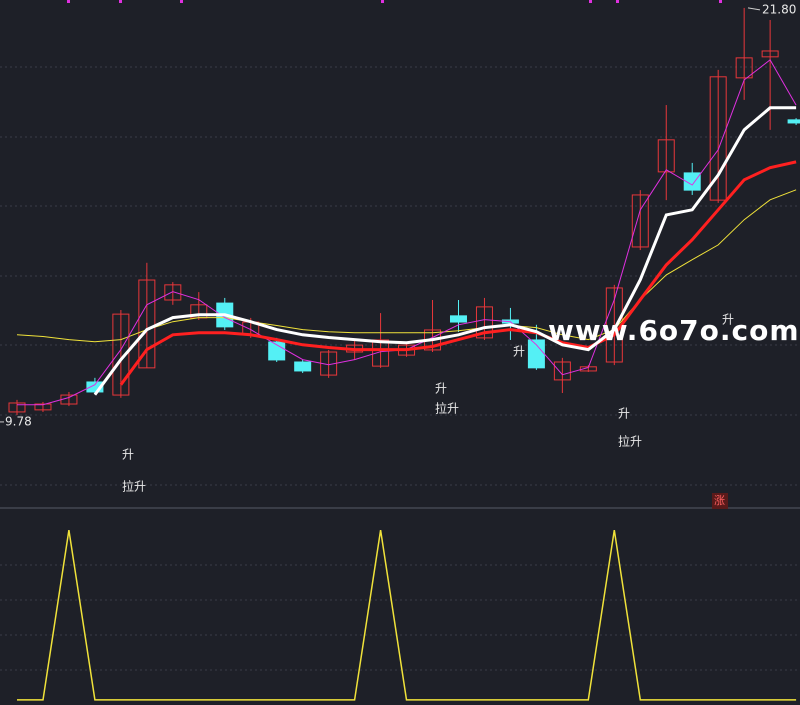  Describe the element at coordinates (674, 330) in the screenshot. I see `watermark: www.6o7o.com` at that location.